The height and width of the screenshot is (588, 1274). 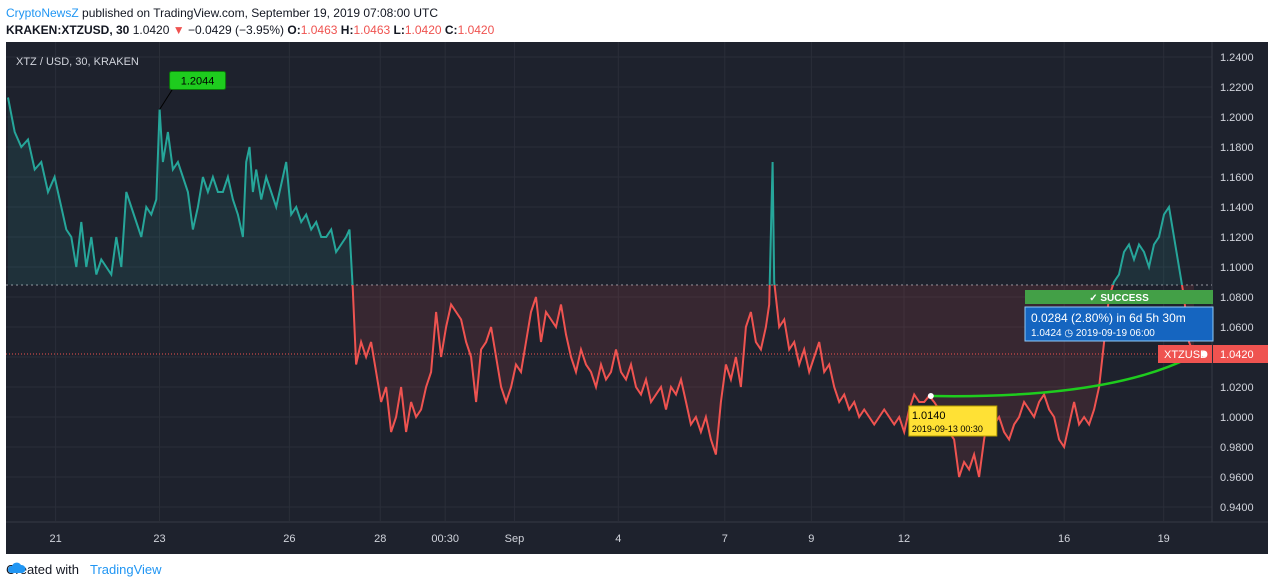 What do you see at coordinates (1237, 388) in the screenshot?
I see `y-tick-label: 1.0200` at bounding box center [1237, 388].